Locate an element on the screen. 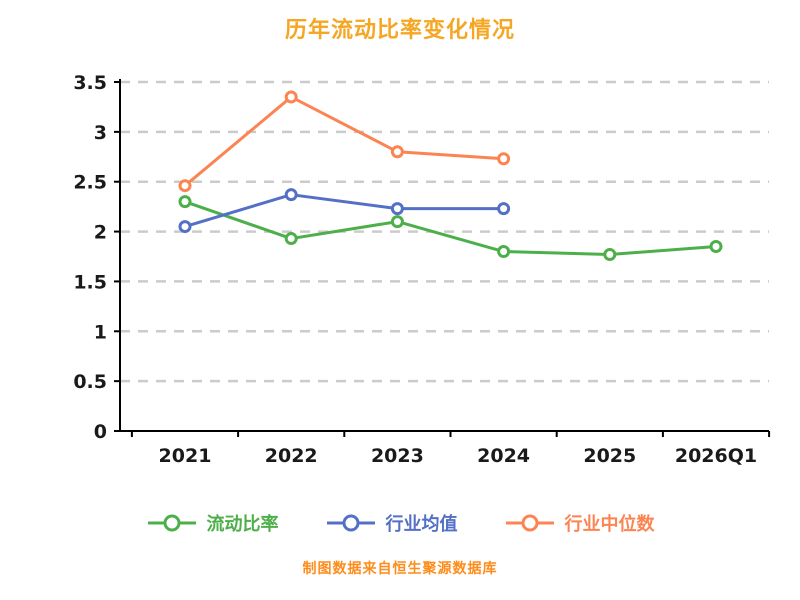 The height and width of the screenshot is (600, 800). legend-label-industry-median: 行业中位数 is located at coordinates (609, 524).